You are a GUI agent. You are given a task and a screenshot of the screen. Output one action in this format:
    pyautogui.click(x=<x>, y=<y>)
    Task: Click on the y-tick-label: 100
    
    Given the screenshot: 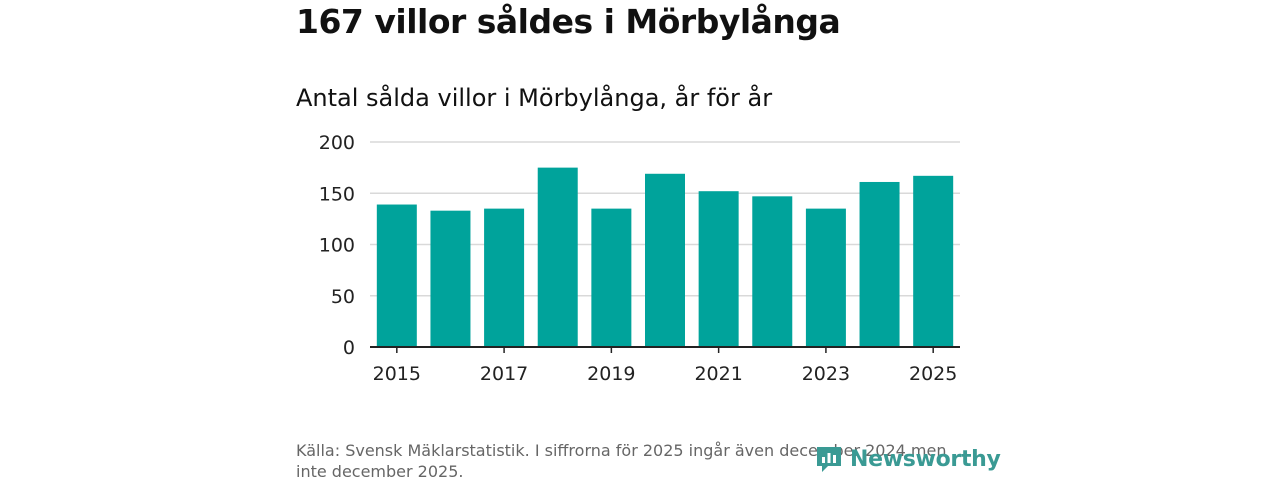 What is the action you would take?
    pyautogui.click(x=337, y=246)
    